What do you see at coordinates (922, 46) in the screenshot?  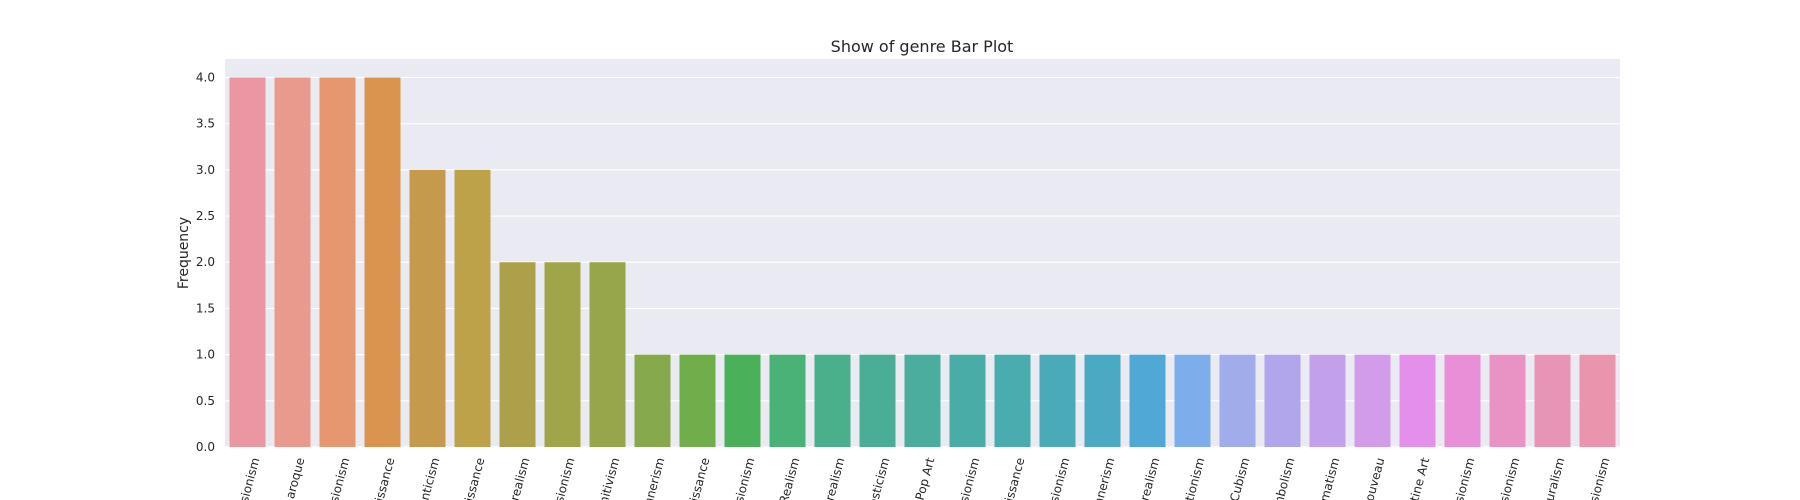 I see `chart-title: Show of genre Bar Plot` at bounding box center [922, 46].